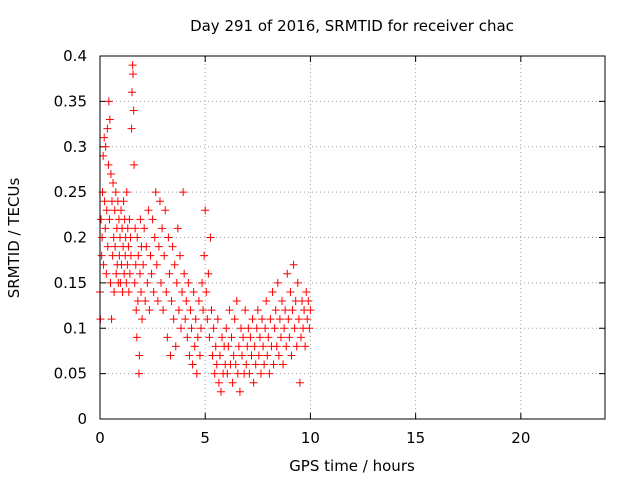  What do you see at coordinates (100, 438) in the screenshot?
I see `x-tick-label: 0` at bounding box center [100, 438].